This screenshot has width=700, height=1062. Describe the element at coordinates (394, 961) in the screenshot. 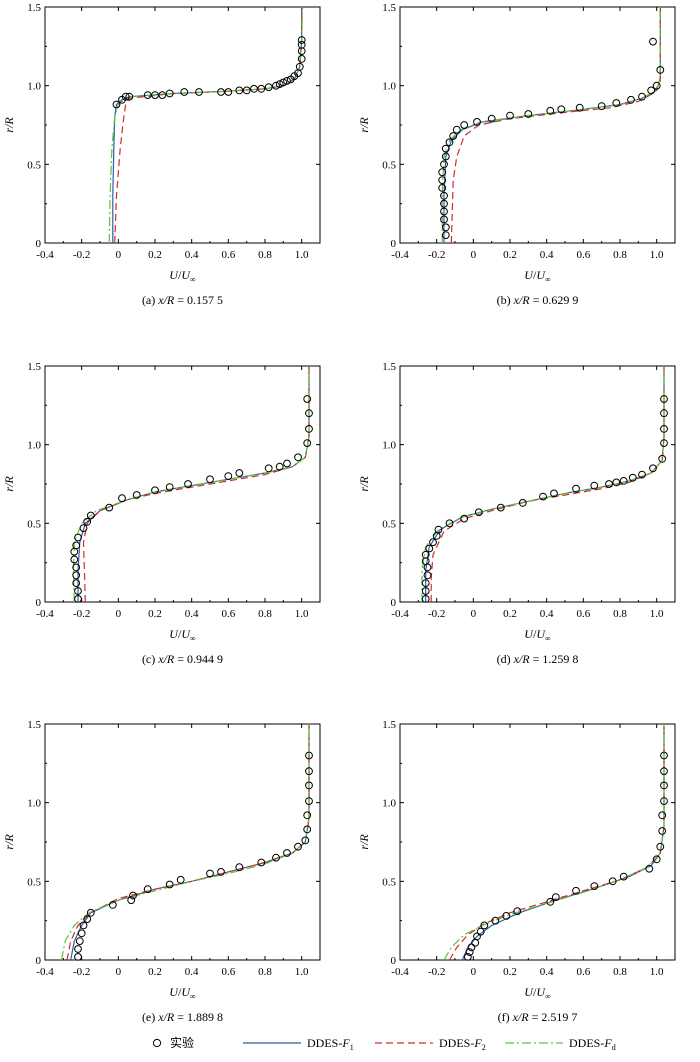

I see `y-tick-label: 0` at that location.